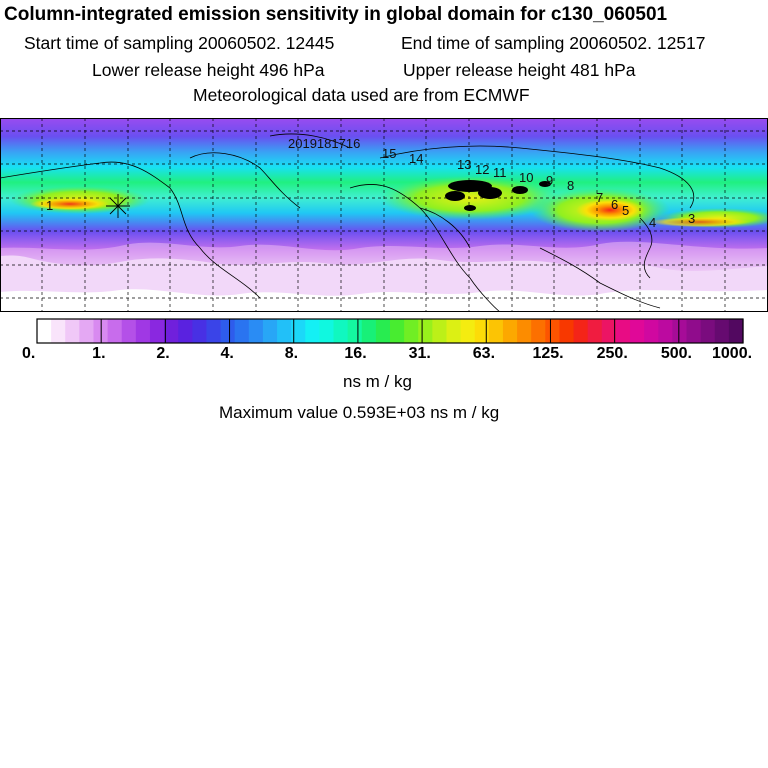 The width and height of the screenshot is (768, 768). Describe the element at coordinates (118, 206) in the screenshot. I see `release-site-marker` at that location.